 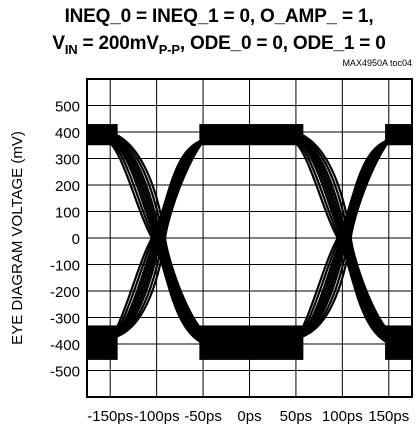 What do you see at coordinates (219, 45) in the screenshot?
I see `chart-title-line-2: VIN = 200mVP-P, ODE_0 = 0, ODE_1 = 0` at bounding box center [219, 45].